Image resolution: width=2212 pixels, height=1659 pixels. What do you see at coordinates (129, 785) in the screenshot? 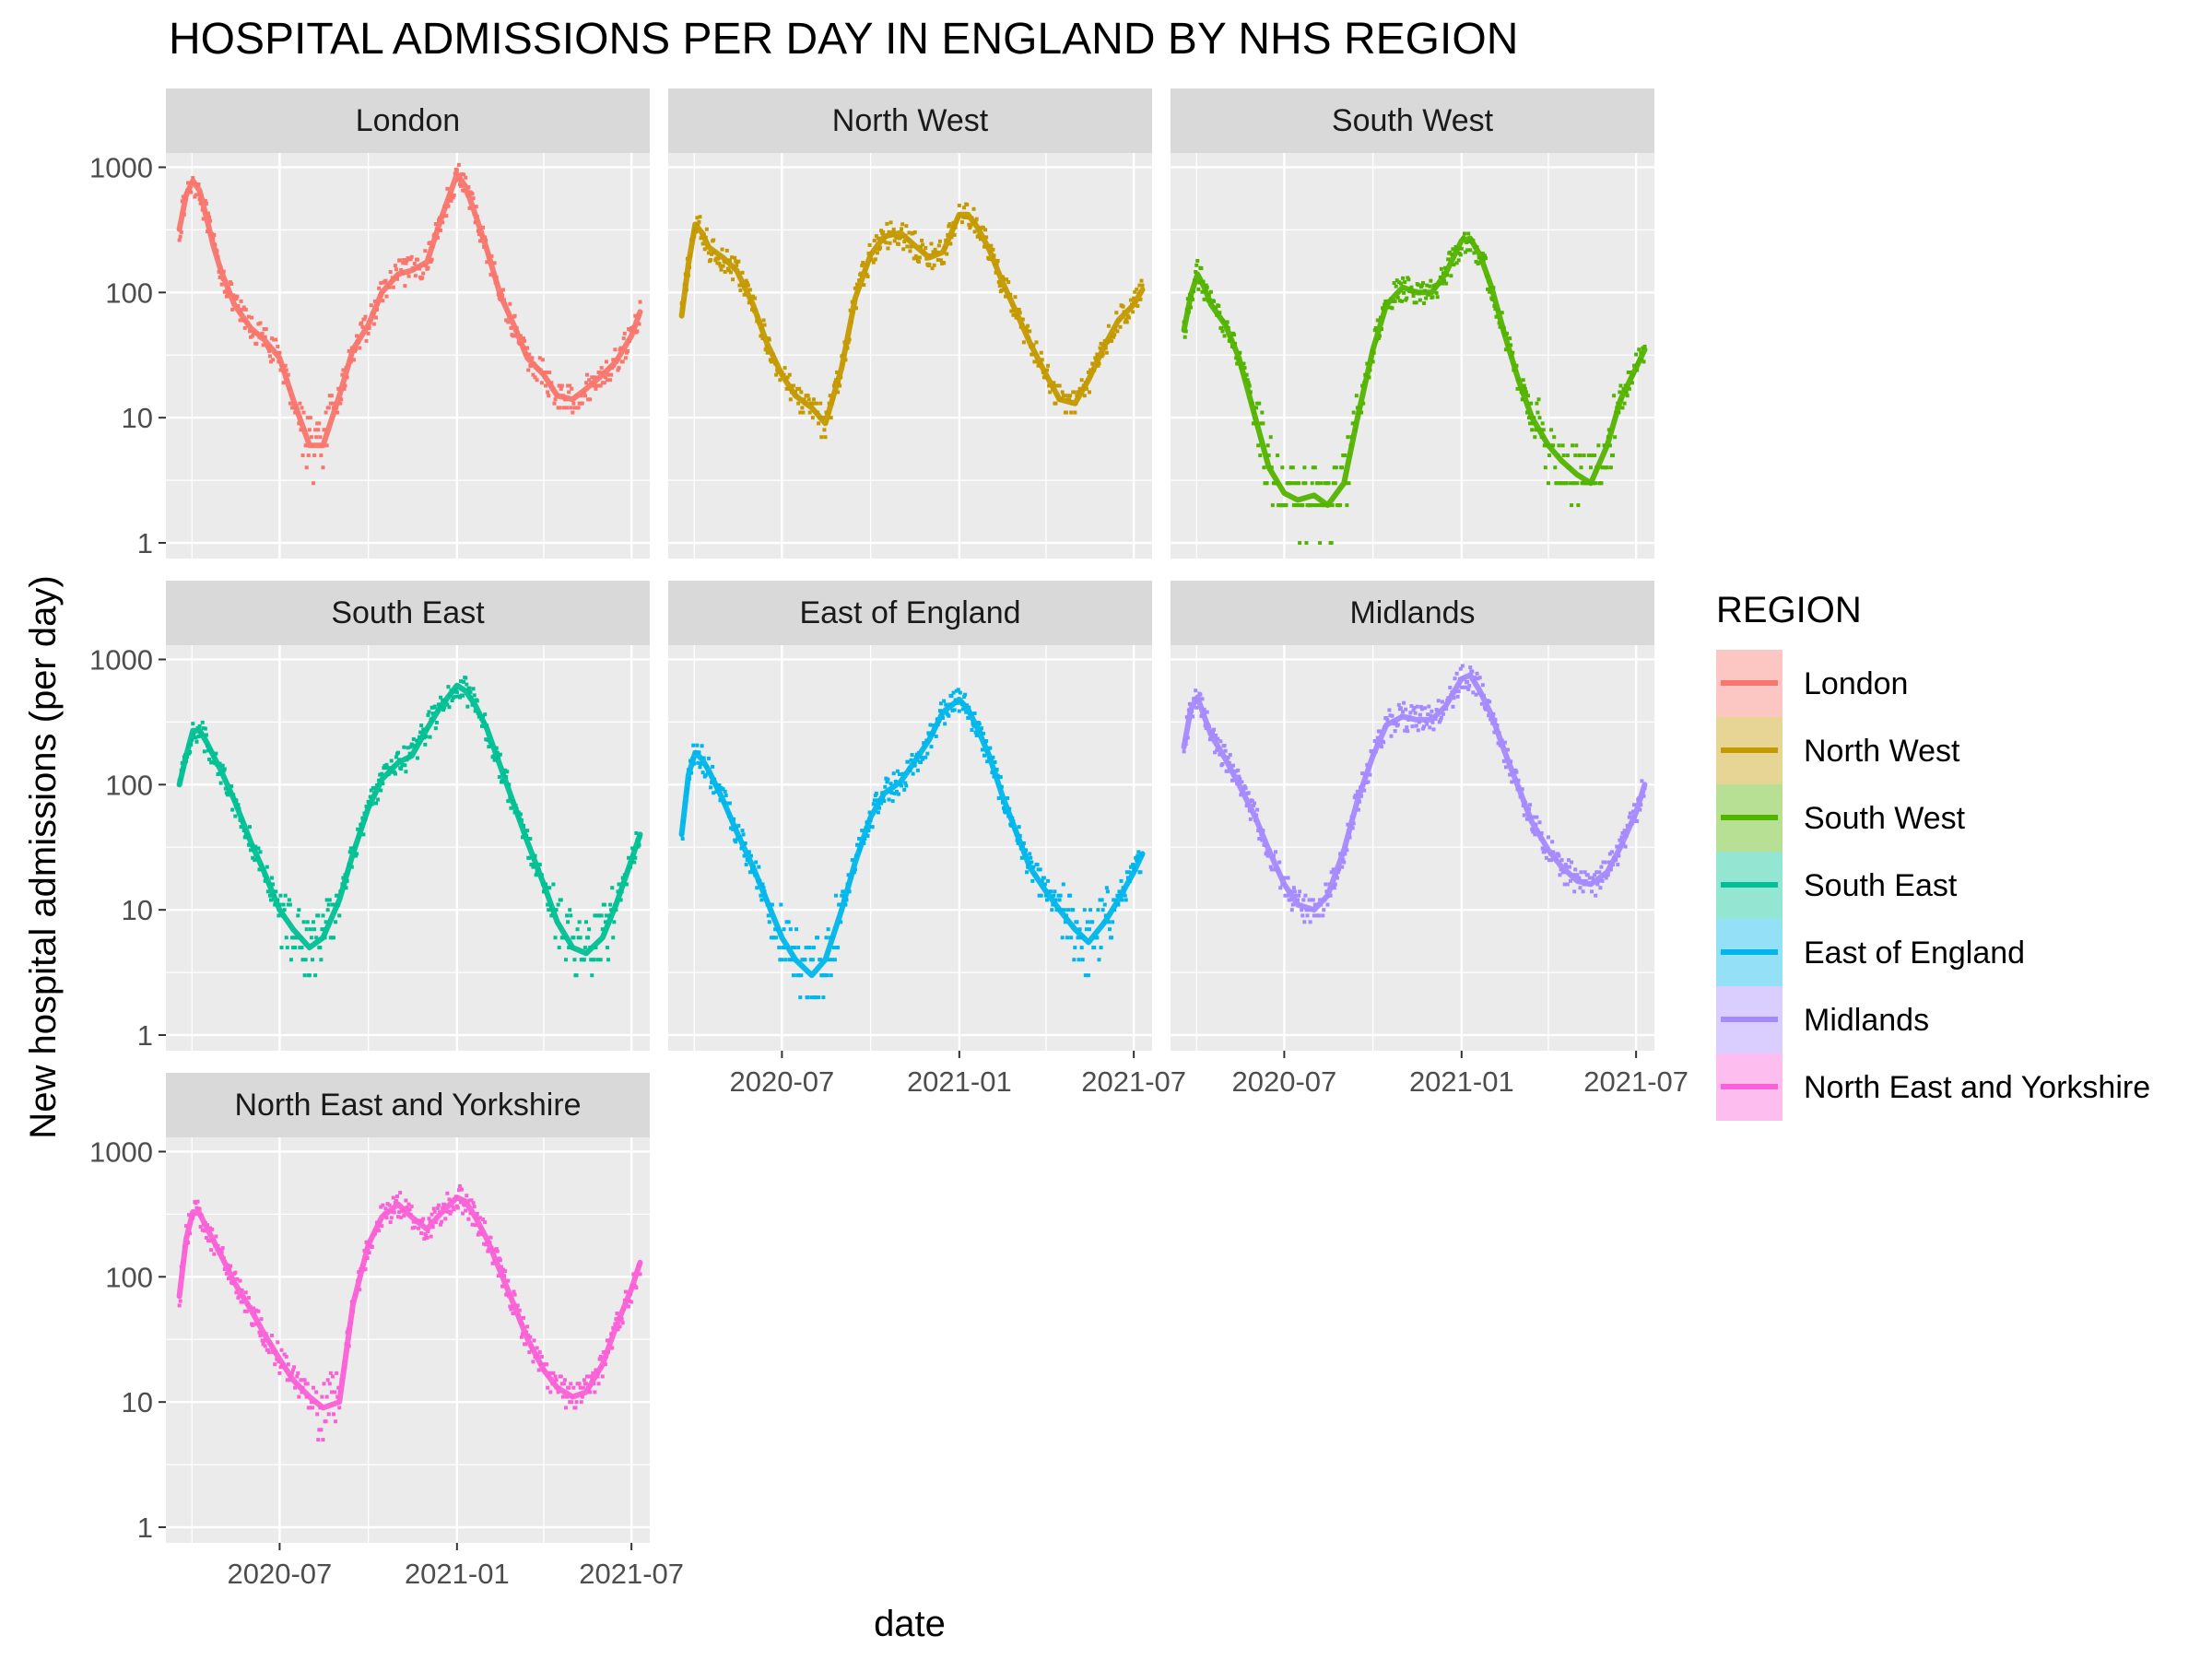
I see `y-tick-label: 100` at bounding box center [129, 785].